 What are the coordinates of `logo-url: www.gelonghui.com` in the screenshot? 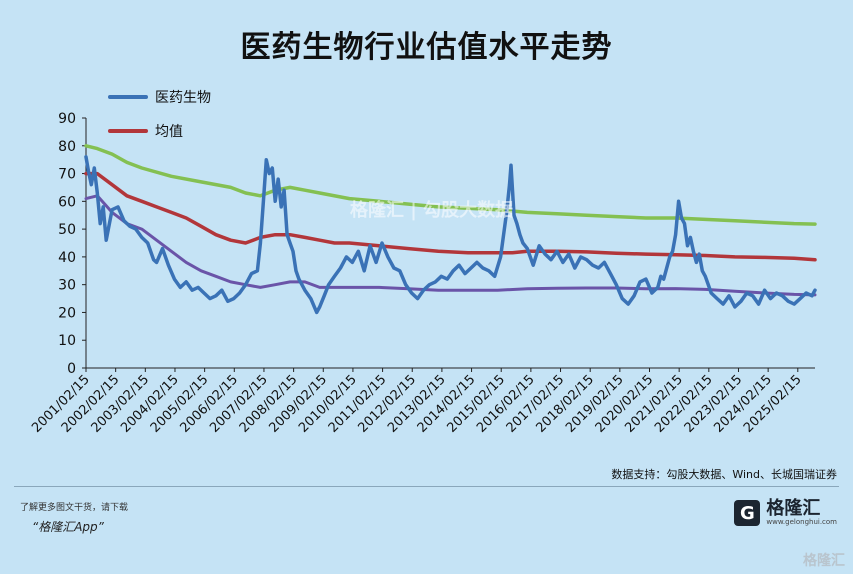 It's located at (801, 521).